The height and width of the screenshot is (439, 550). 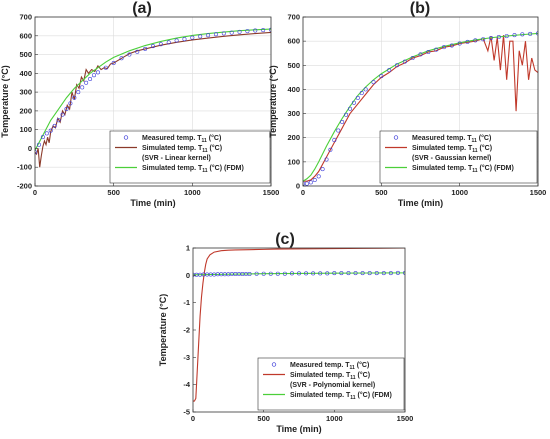 I want to click on legend-item-0: Measured temp. T11 (°C), so click(x=442, y=139).